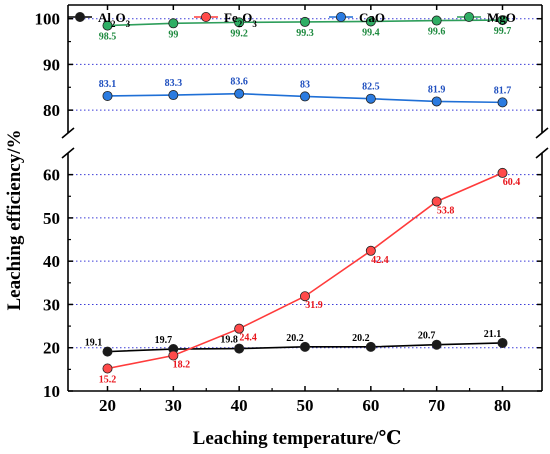 The width and height of the screenshot is (550, 454). Describe the element at coordinates (48, 19) in the screenshot. I see `y-tick-label: 100` at that location.